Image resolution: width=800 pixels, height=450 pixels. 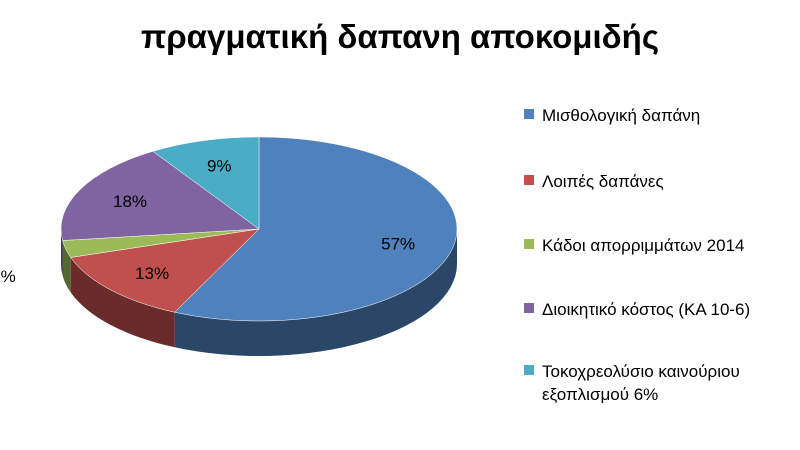 I want to click on chart-title: πραγματική δαπανη αποκομιδής, so click(x=400, y=36).